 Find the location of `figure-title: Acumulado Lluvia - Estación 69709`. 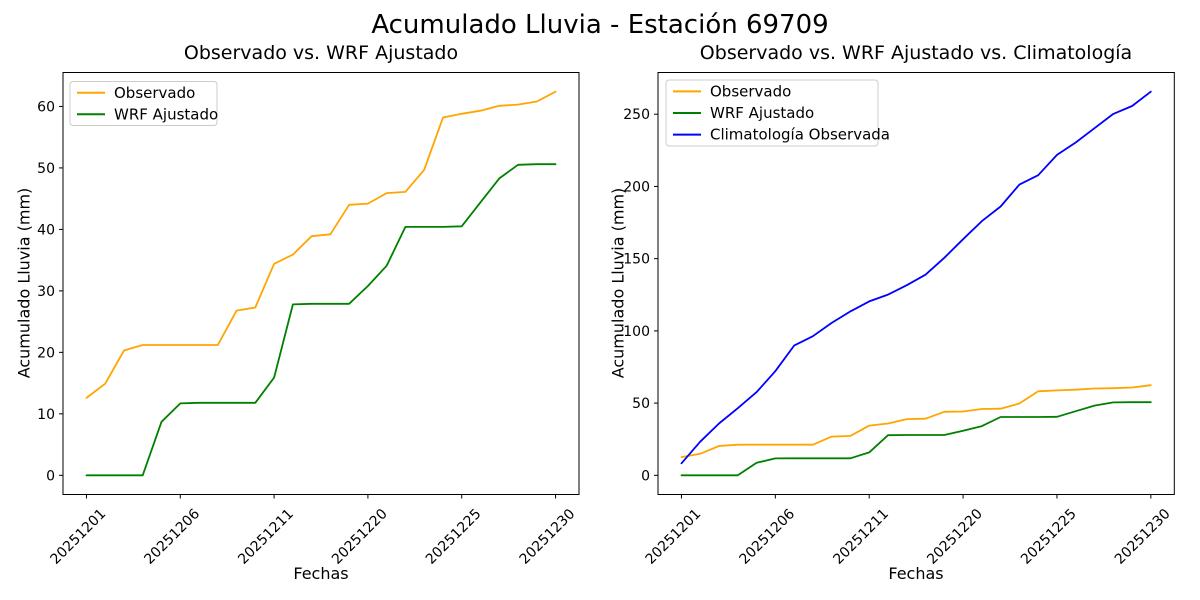

figure-title: Acumulado Lluvia - Estación 69709 is located at coordinates (600, 25).